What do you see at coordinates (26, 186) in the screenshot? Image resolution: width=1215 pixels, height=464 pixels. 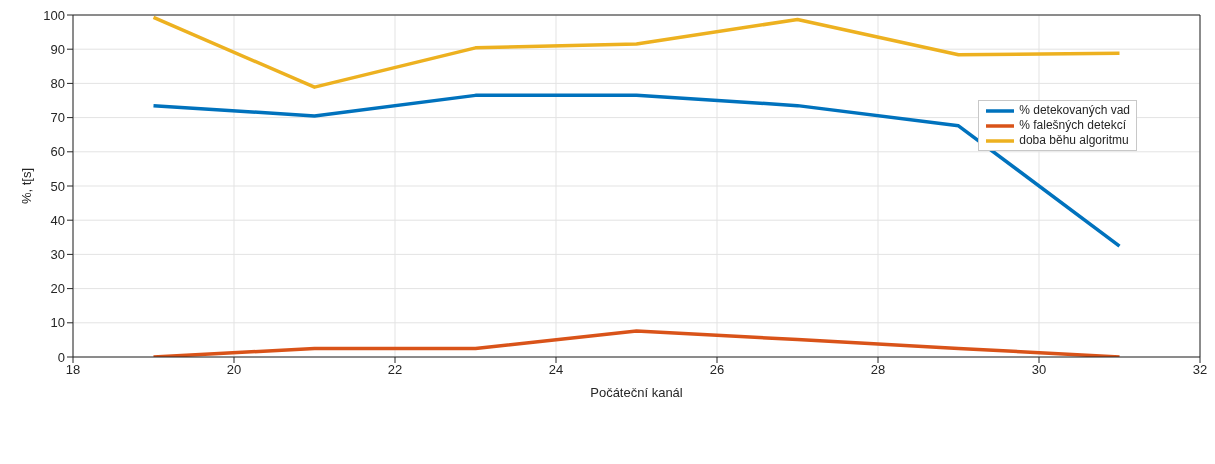 I see `y-axis-title: %, t[s]` at bounding box center [26, 186].